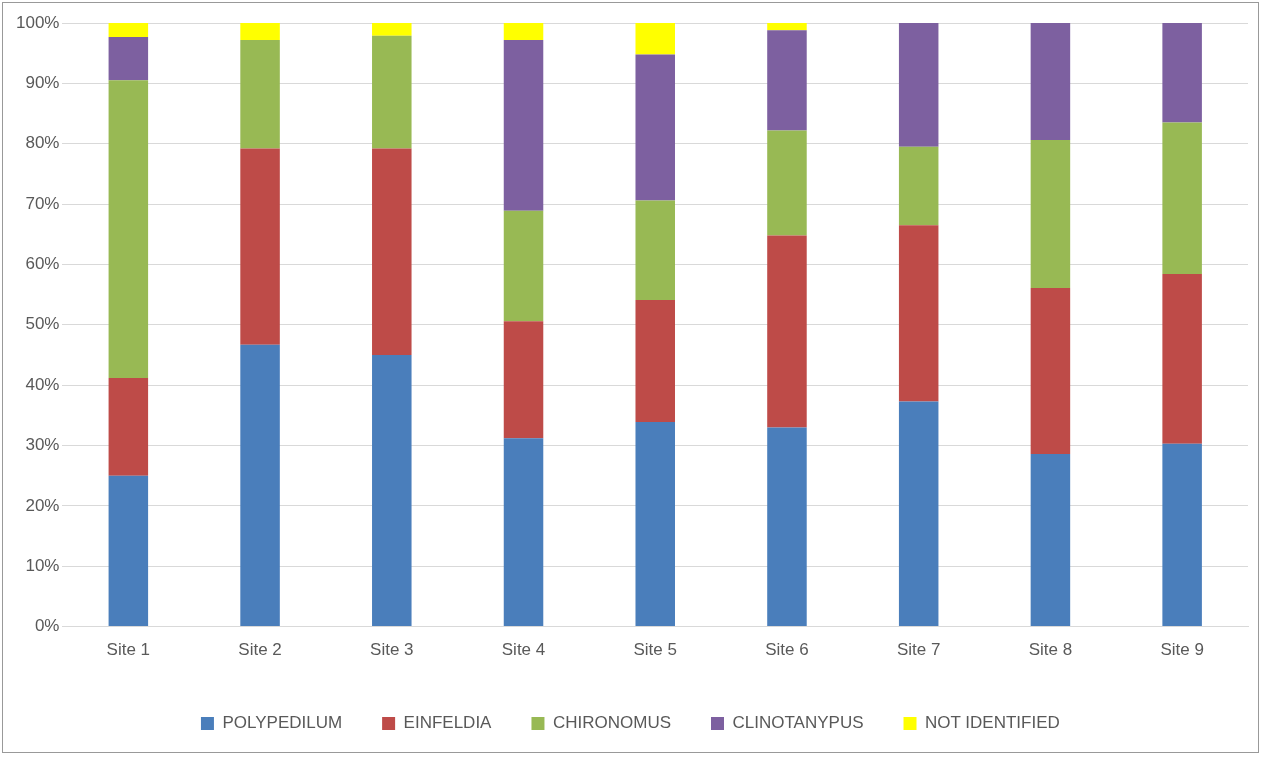 Image resolution: width=1263 pixels, height=757 pixels. What do you see at coordinates (282, 723) in the screenshot?
I see `legend-label: POLYPEDILUM` at bounding box center [282, 723].